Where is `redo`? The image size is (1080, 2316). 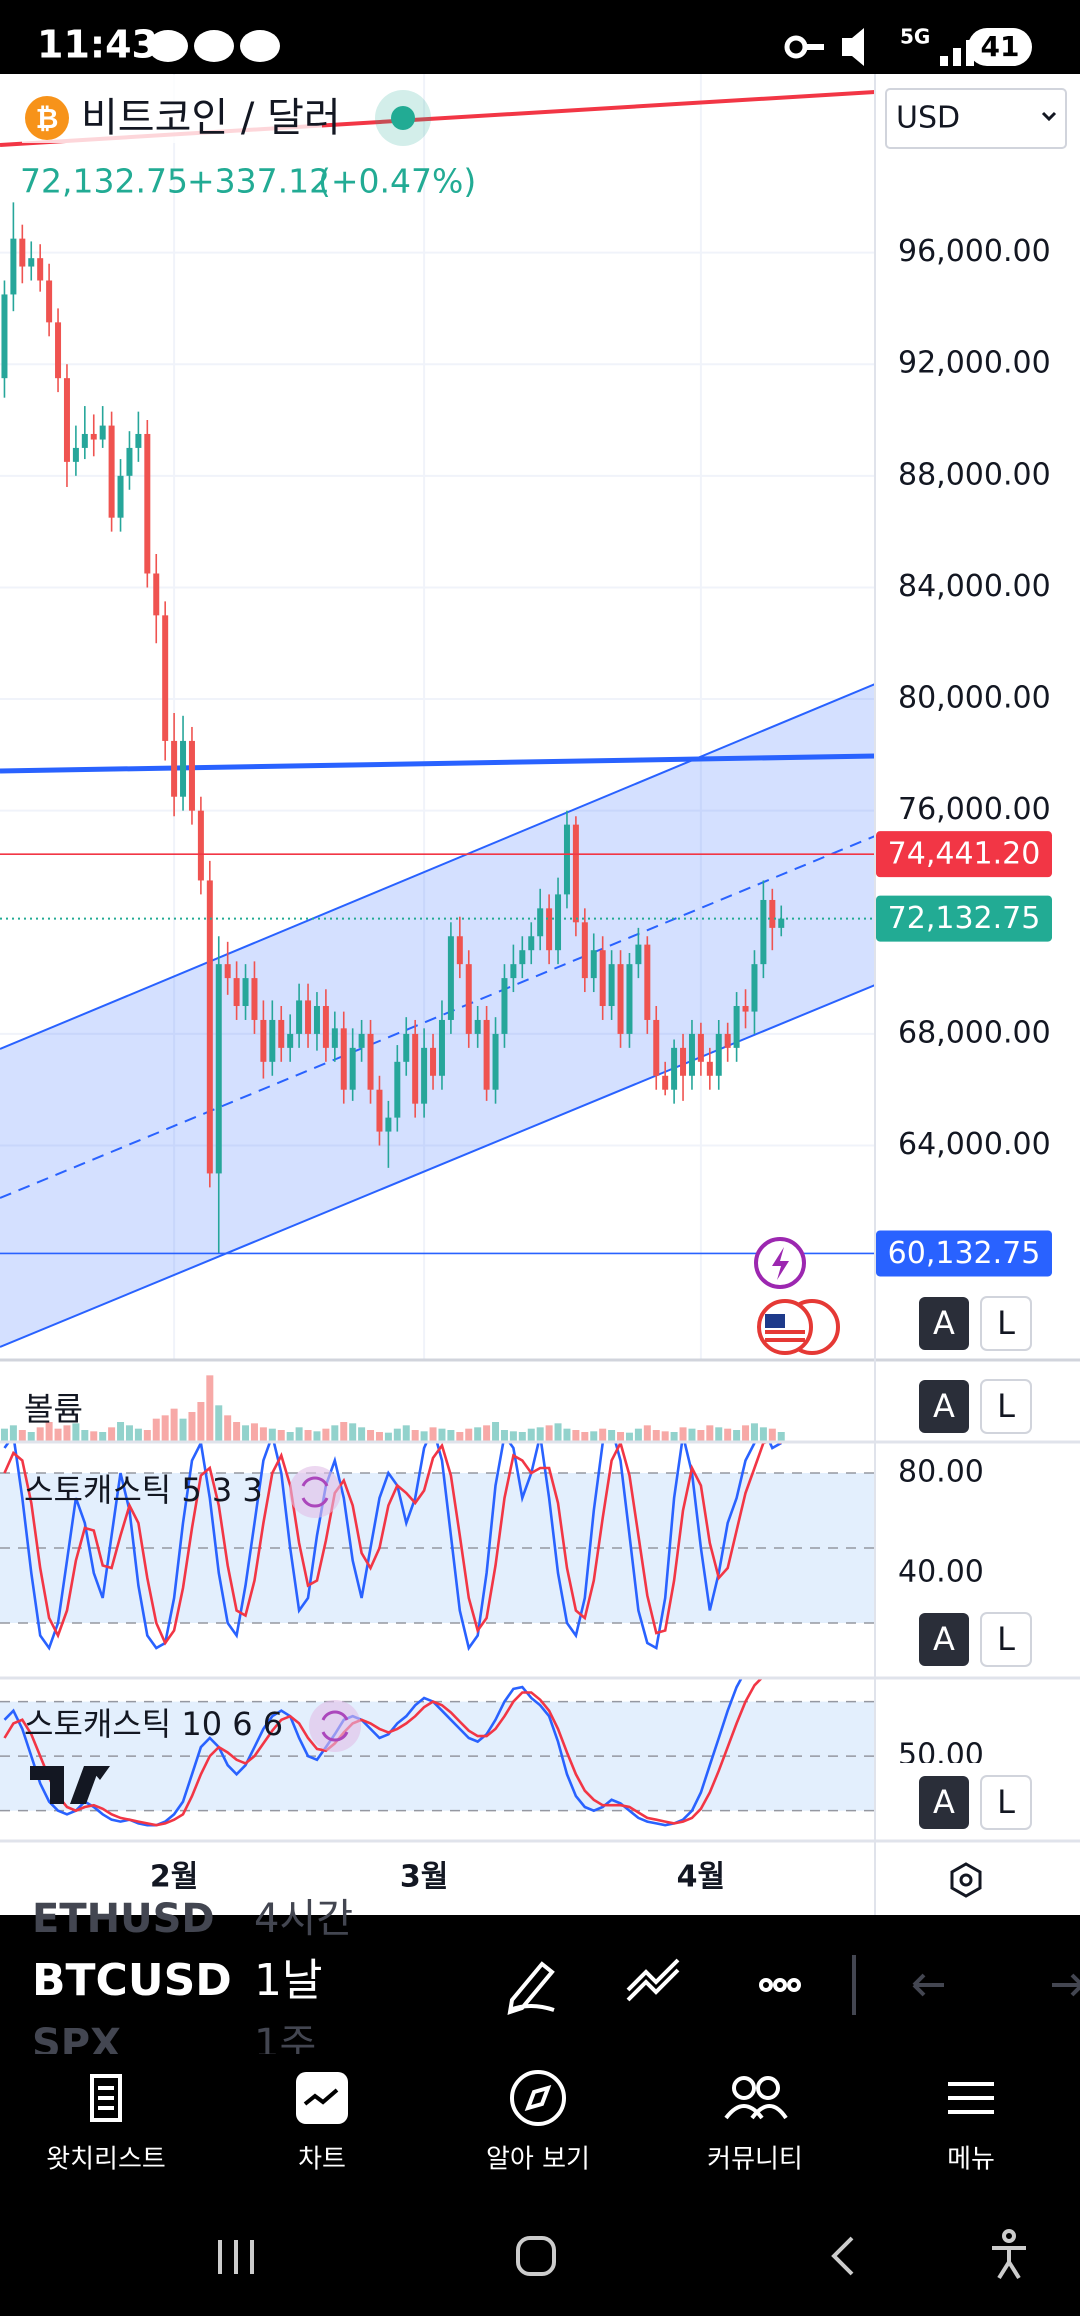
redo is located at coordinates (1066, 1985).